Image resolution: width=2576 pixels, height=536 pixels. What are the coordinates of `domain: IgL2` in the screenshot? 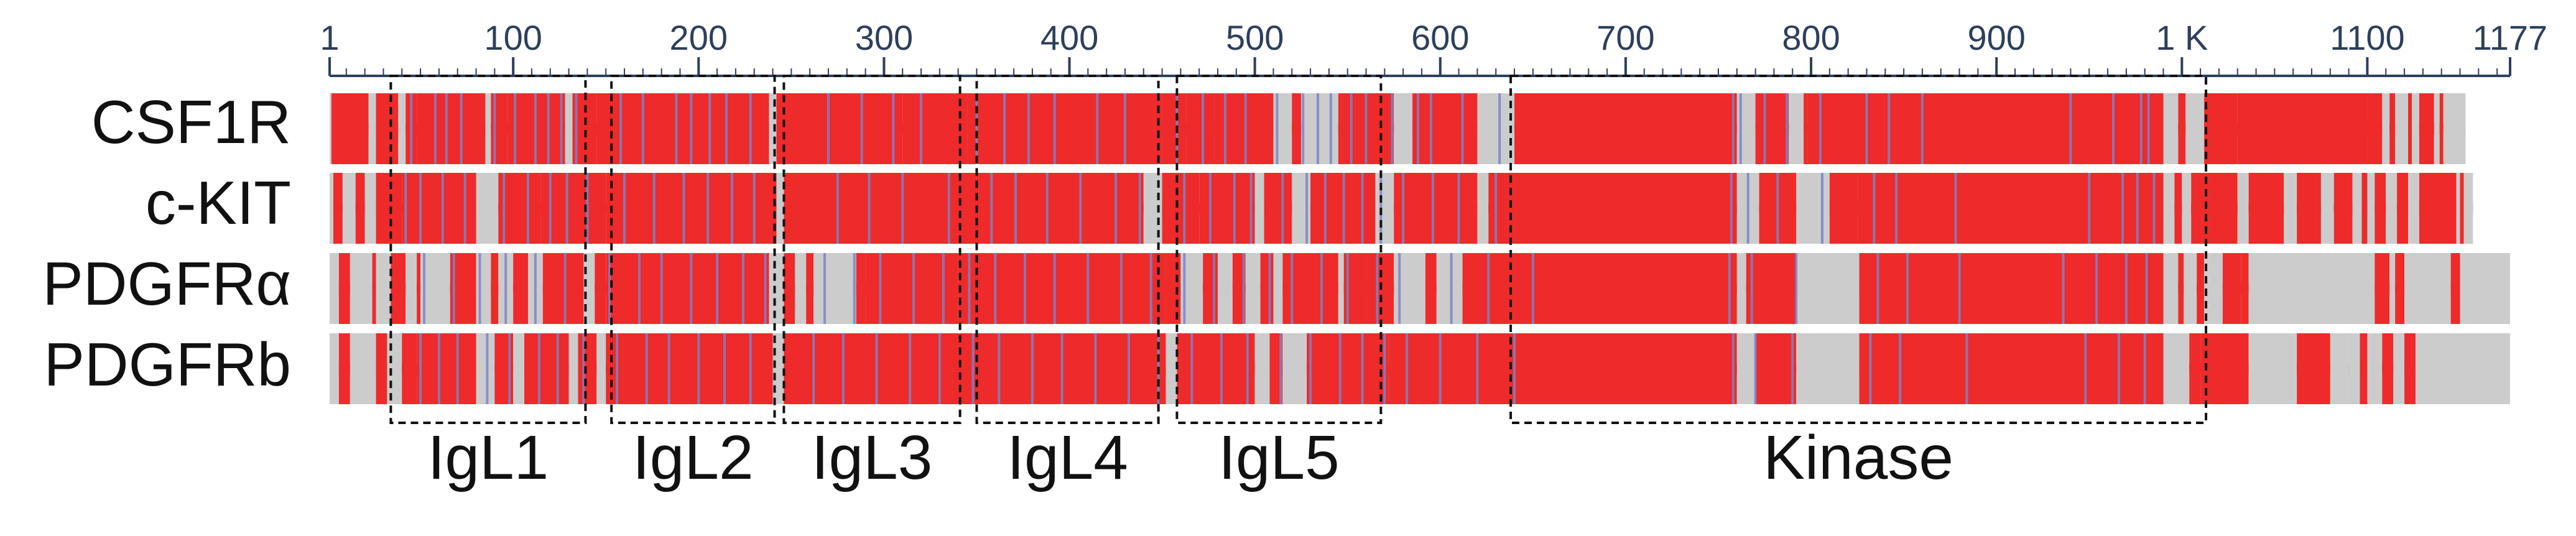 It's located at (693, 283).